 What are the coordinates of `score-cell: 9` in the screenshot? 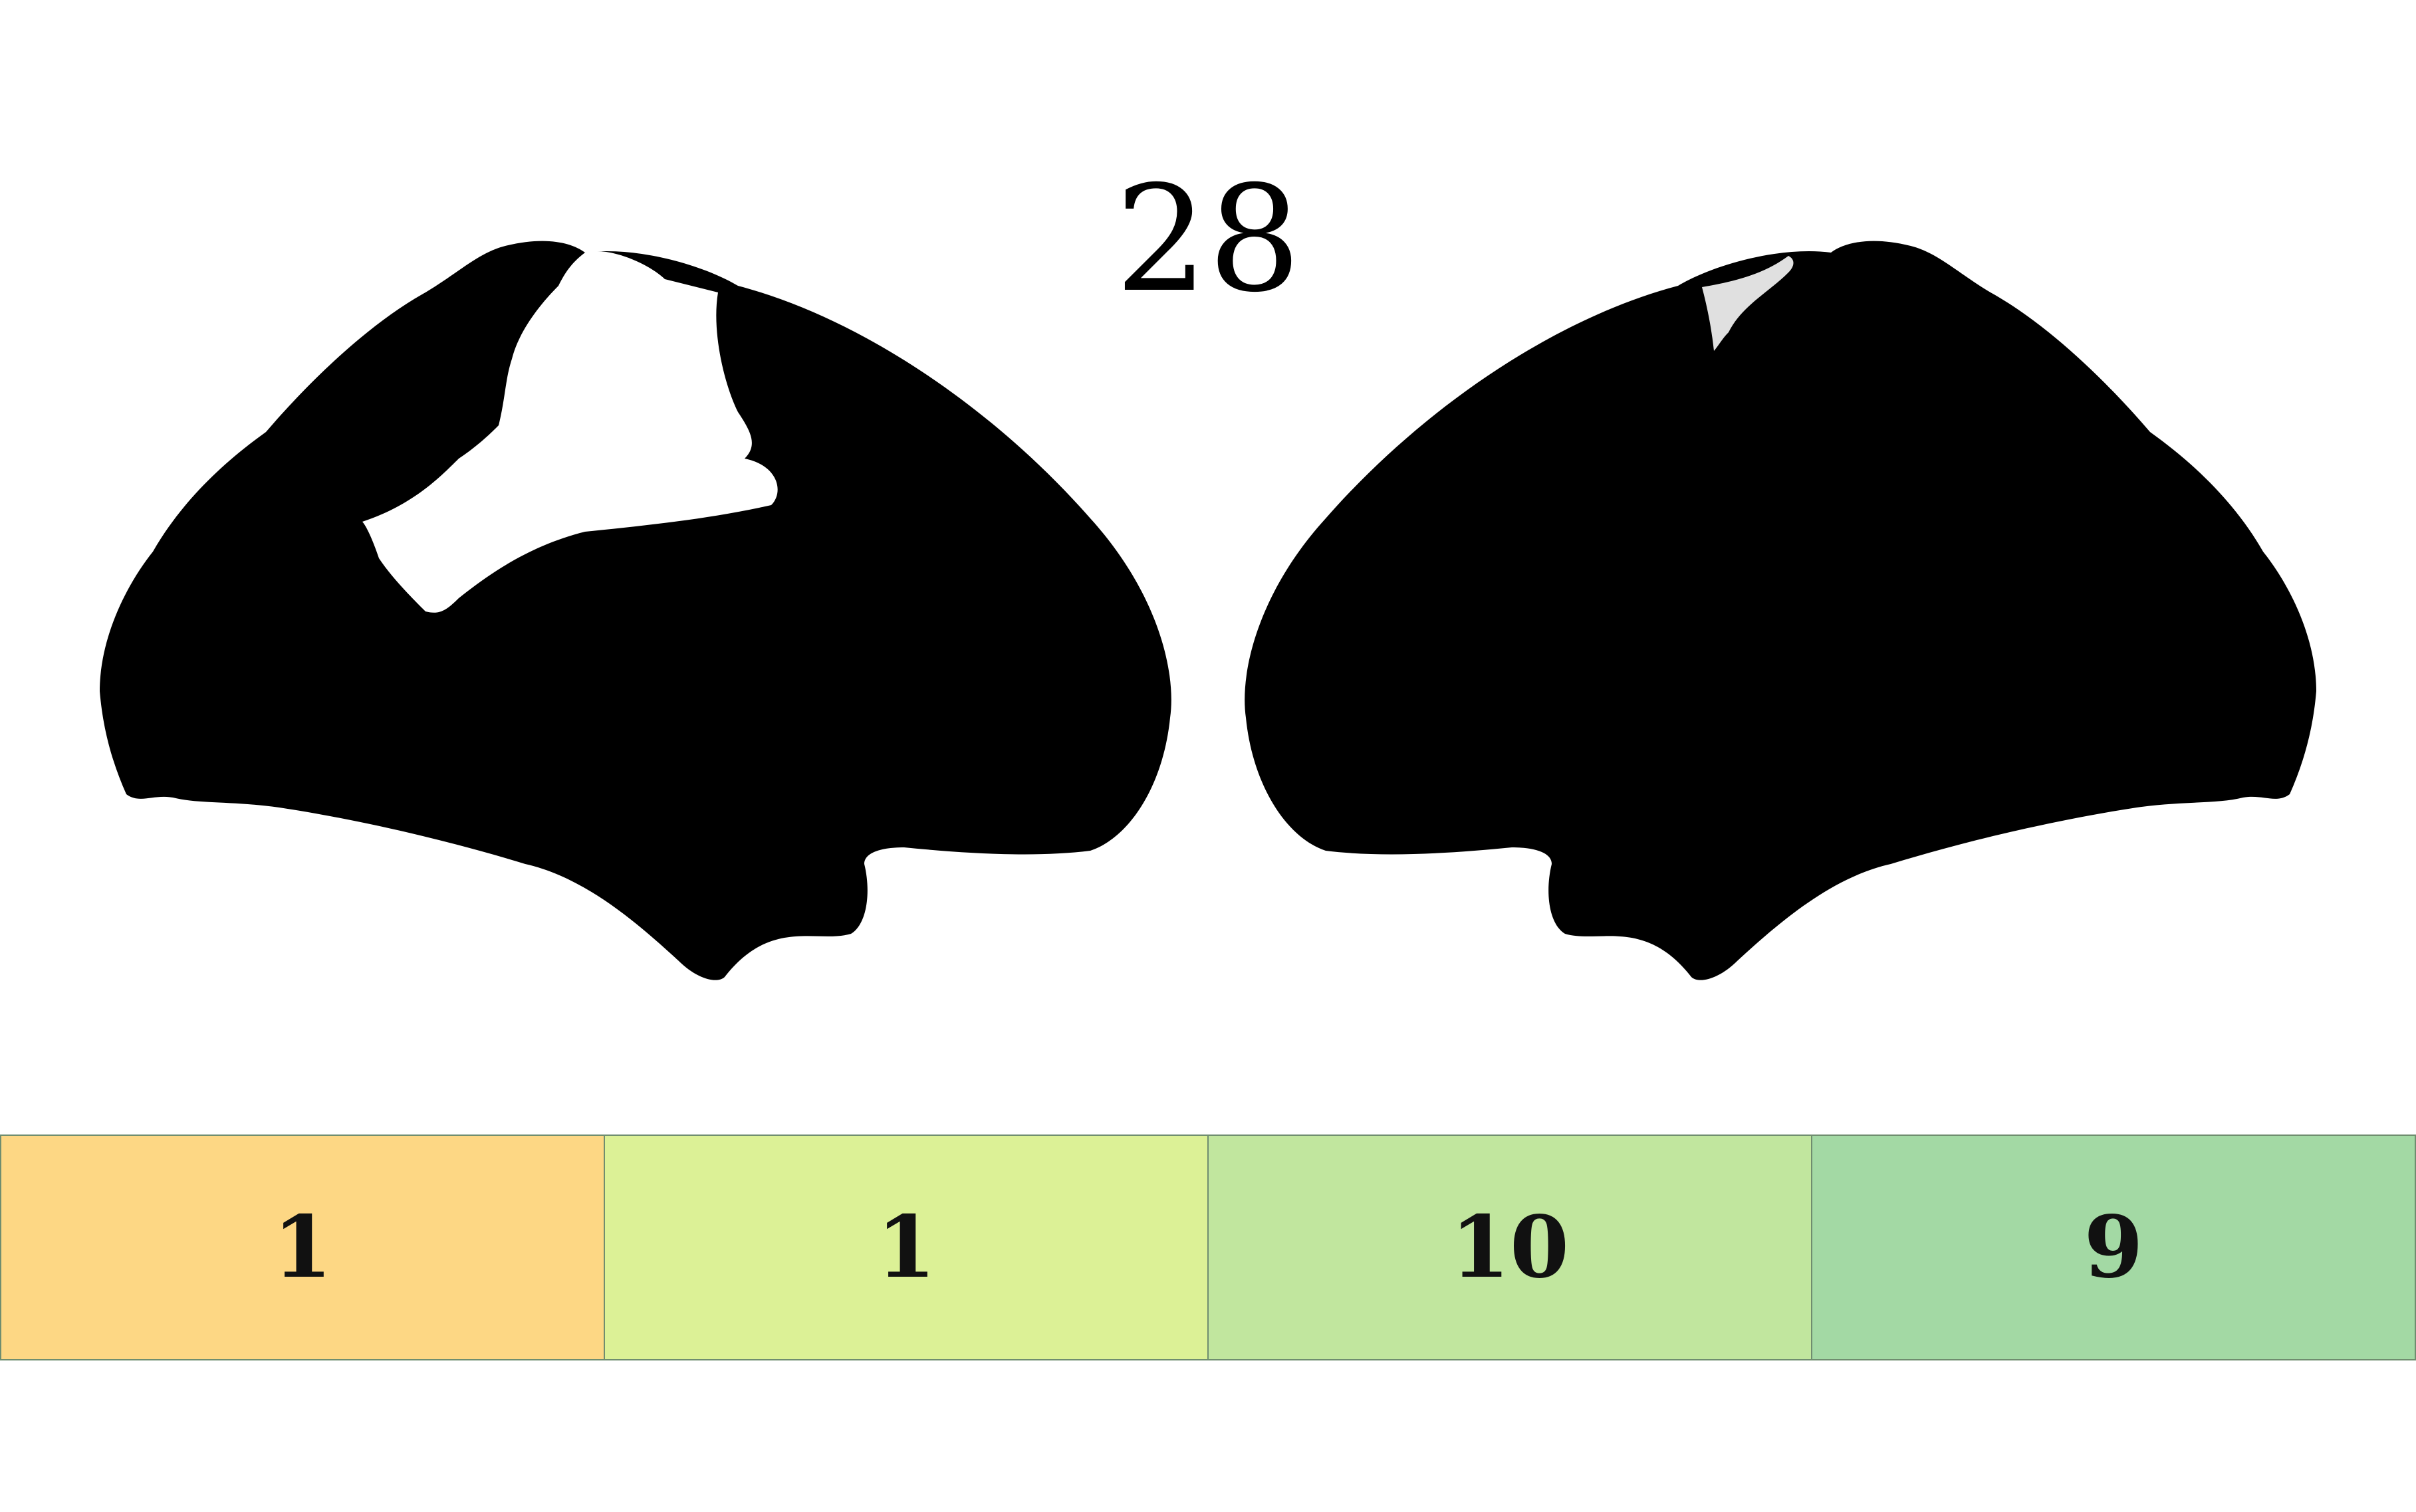 It's located at (2114, 1247).